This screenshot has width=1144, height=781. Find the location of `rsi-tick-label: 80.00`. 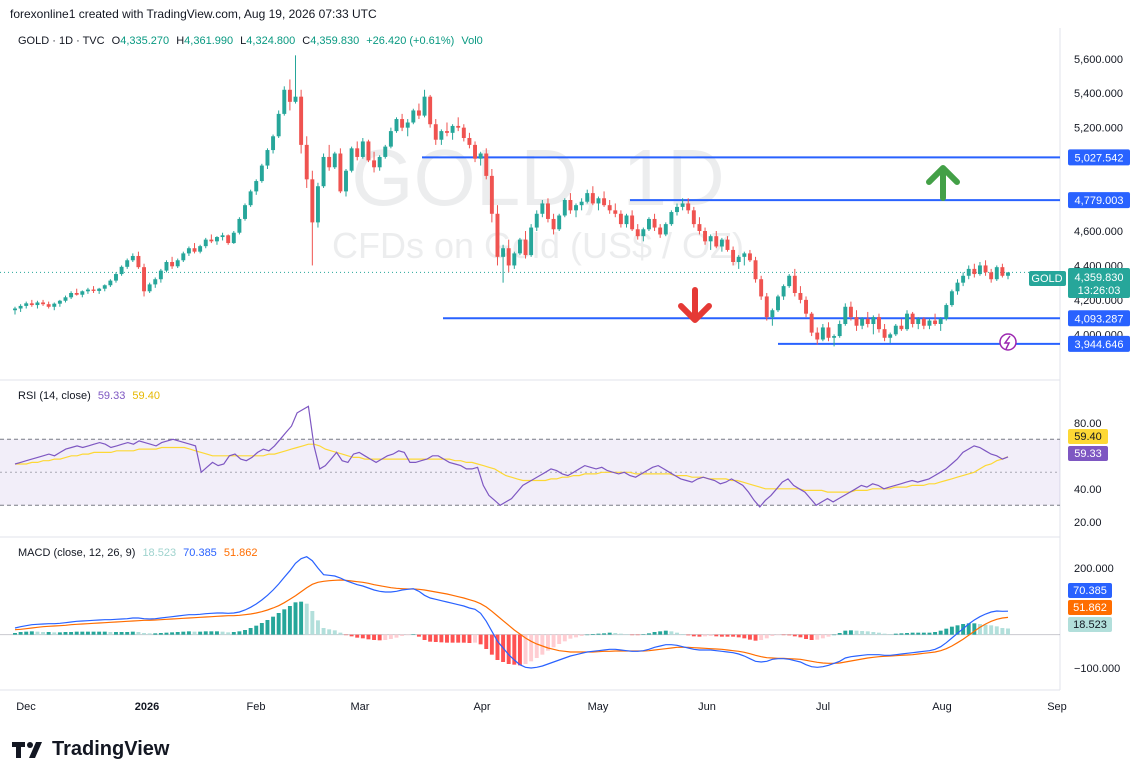

rsi-tick-label: 80.00 is located at coordinates (1088, 424).